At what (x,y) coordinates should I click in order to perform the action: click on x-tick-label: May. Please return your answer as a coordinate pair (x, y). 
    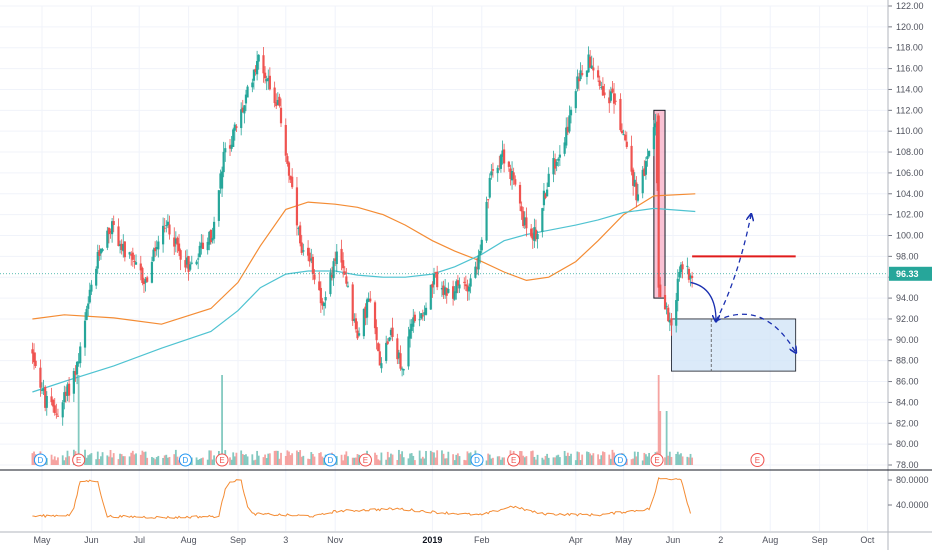
    Looking at the image, I should click on (624, 540).